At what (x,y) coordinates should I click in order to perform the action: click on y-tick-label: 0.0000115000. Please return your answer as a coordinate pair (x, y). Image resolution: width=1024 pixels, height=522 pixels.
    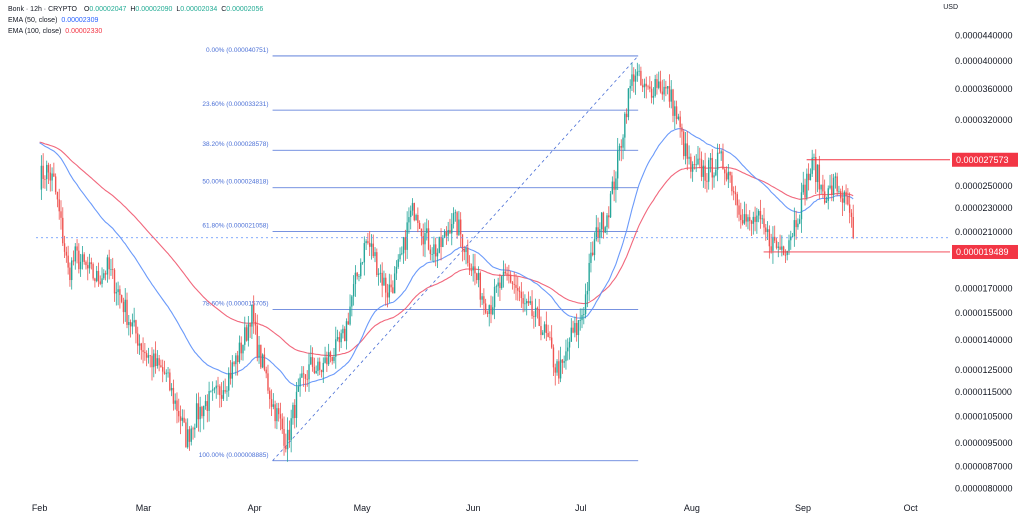
    Looking at the image, I should click on (983, 392).